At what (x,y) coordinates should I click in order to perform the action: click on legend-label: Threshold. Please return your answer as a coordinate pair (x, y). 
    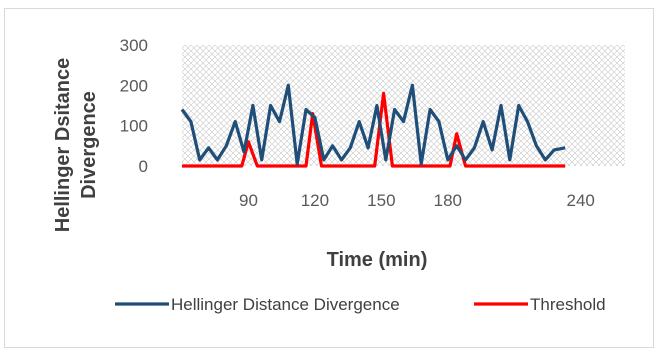
    Looking at the image, I should click on (568, 304).